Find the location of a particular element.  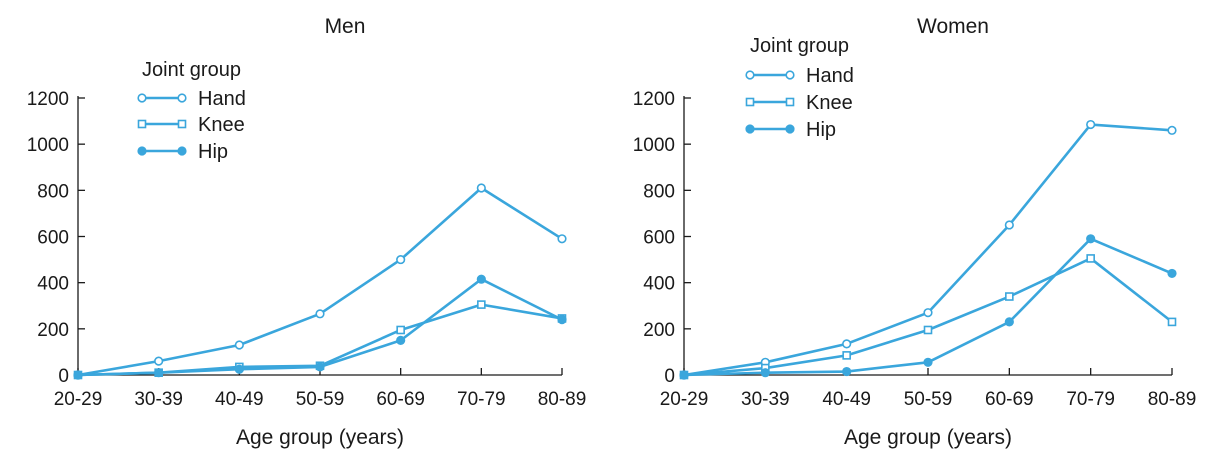

chart-title: Women is located at coordinates (953, 26).